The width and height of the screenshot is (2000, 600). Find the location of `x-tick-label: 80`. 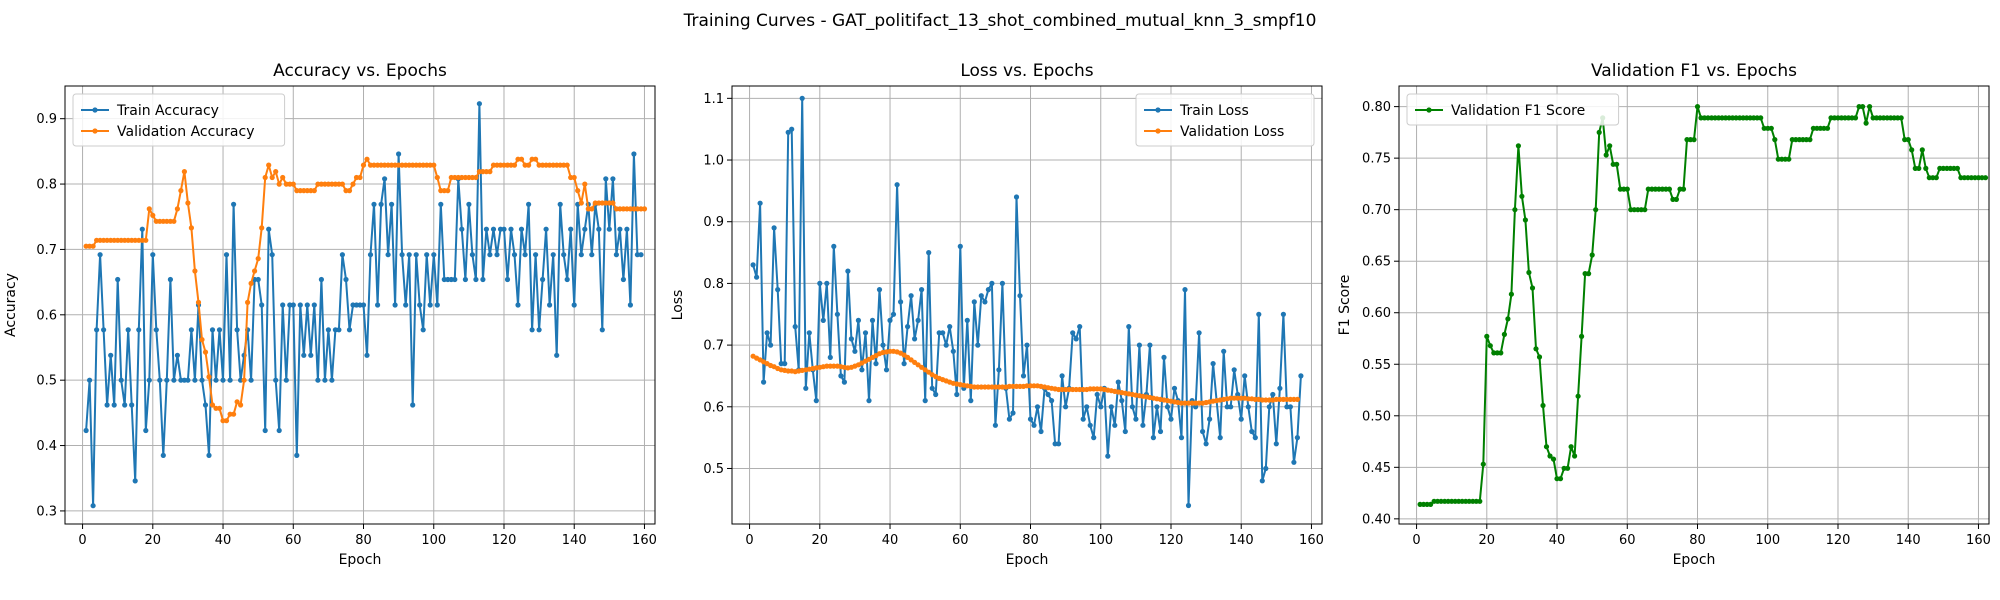

x-tick-label: 80 is located at coordinates (1030, 540).